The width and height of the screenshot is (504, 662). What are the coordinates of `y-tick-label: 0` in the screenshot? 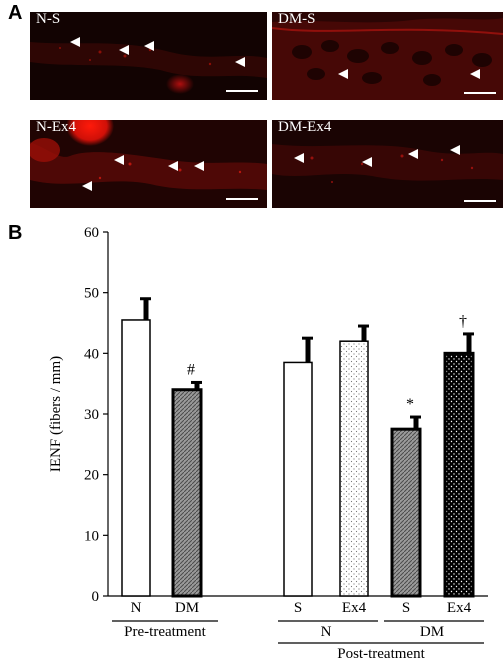 It's located at (96, 597).